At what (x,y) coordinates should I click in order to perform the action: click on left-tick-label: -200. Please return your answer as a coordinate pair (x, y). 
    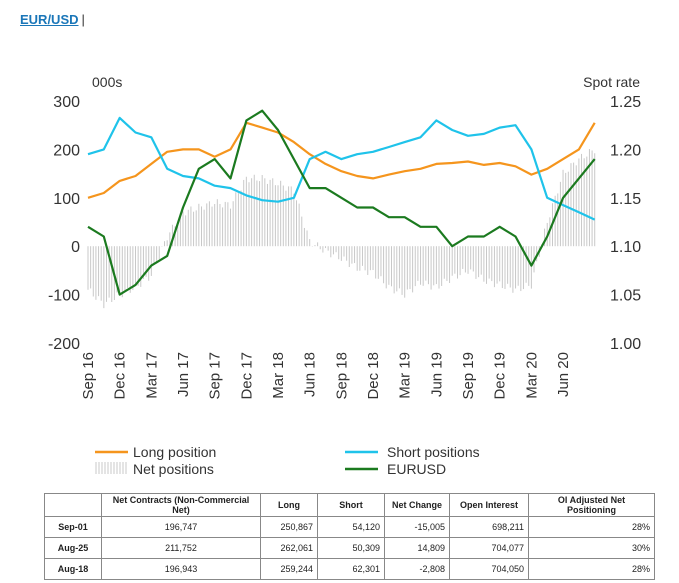
    Looking at the image, I should click on (64, 344).